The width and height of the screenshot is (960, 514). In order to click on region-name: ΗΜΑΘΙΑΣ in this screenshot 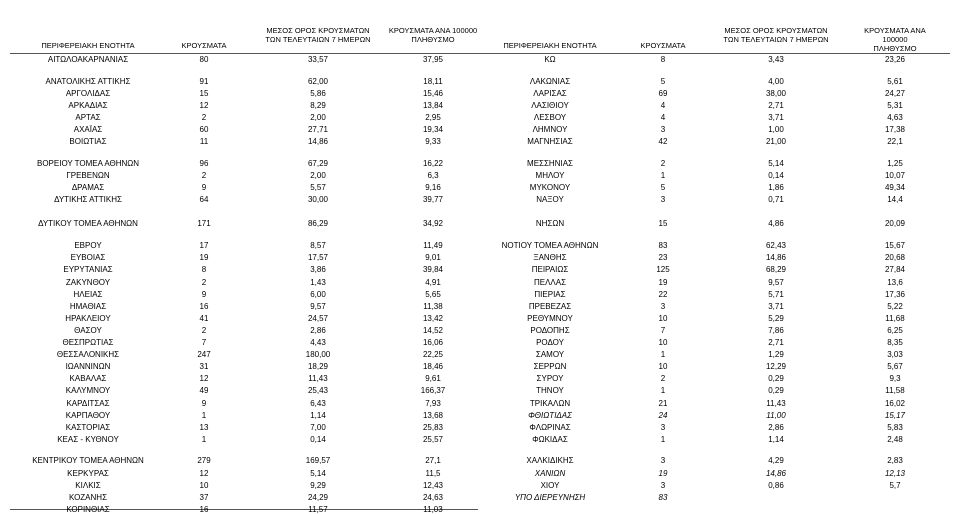, I will do `click(88, 306)`.